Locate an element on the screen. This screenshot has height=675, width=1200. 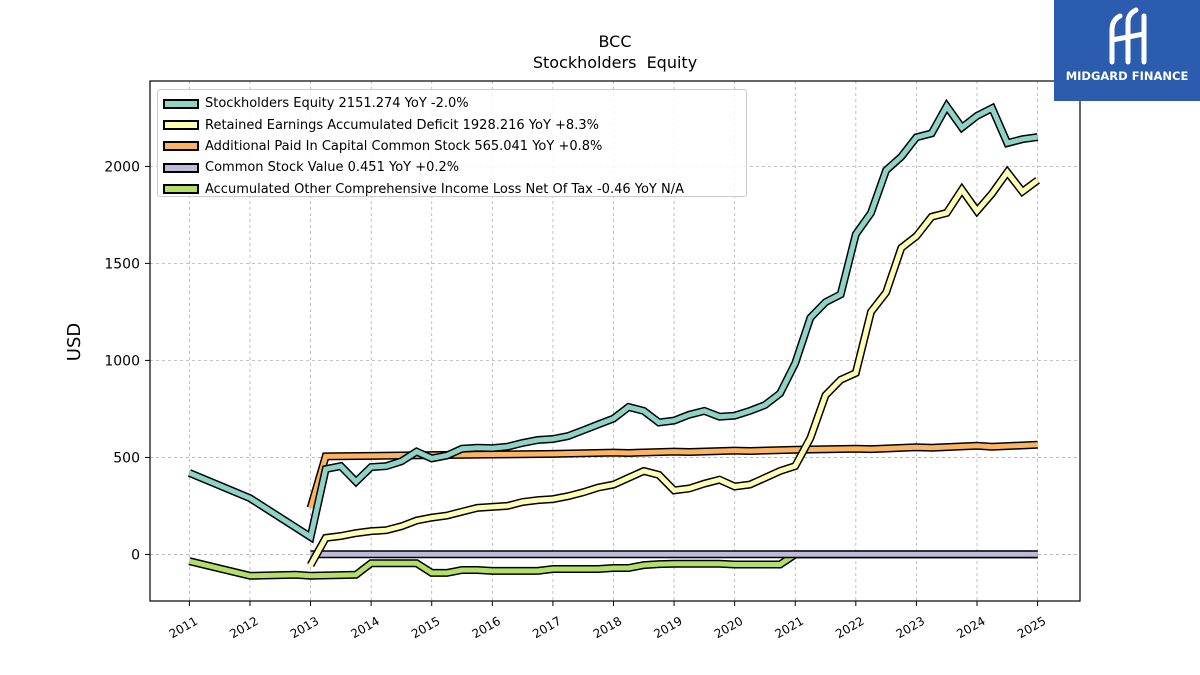
brand-name: MIDGARD FINANCE is located at coordinates (1127, 76).